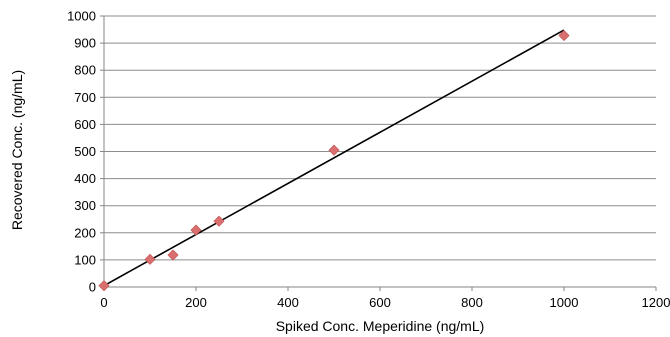 Image resolution: width=670 pixels, height=337 pixels. What do you see at coordinates (380, 302) in the screenshot?
I see `x-tick-label-600: 600` at bounding box center [380, 302].